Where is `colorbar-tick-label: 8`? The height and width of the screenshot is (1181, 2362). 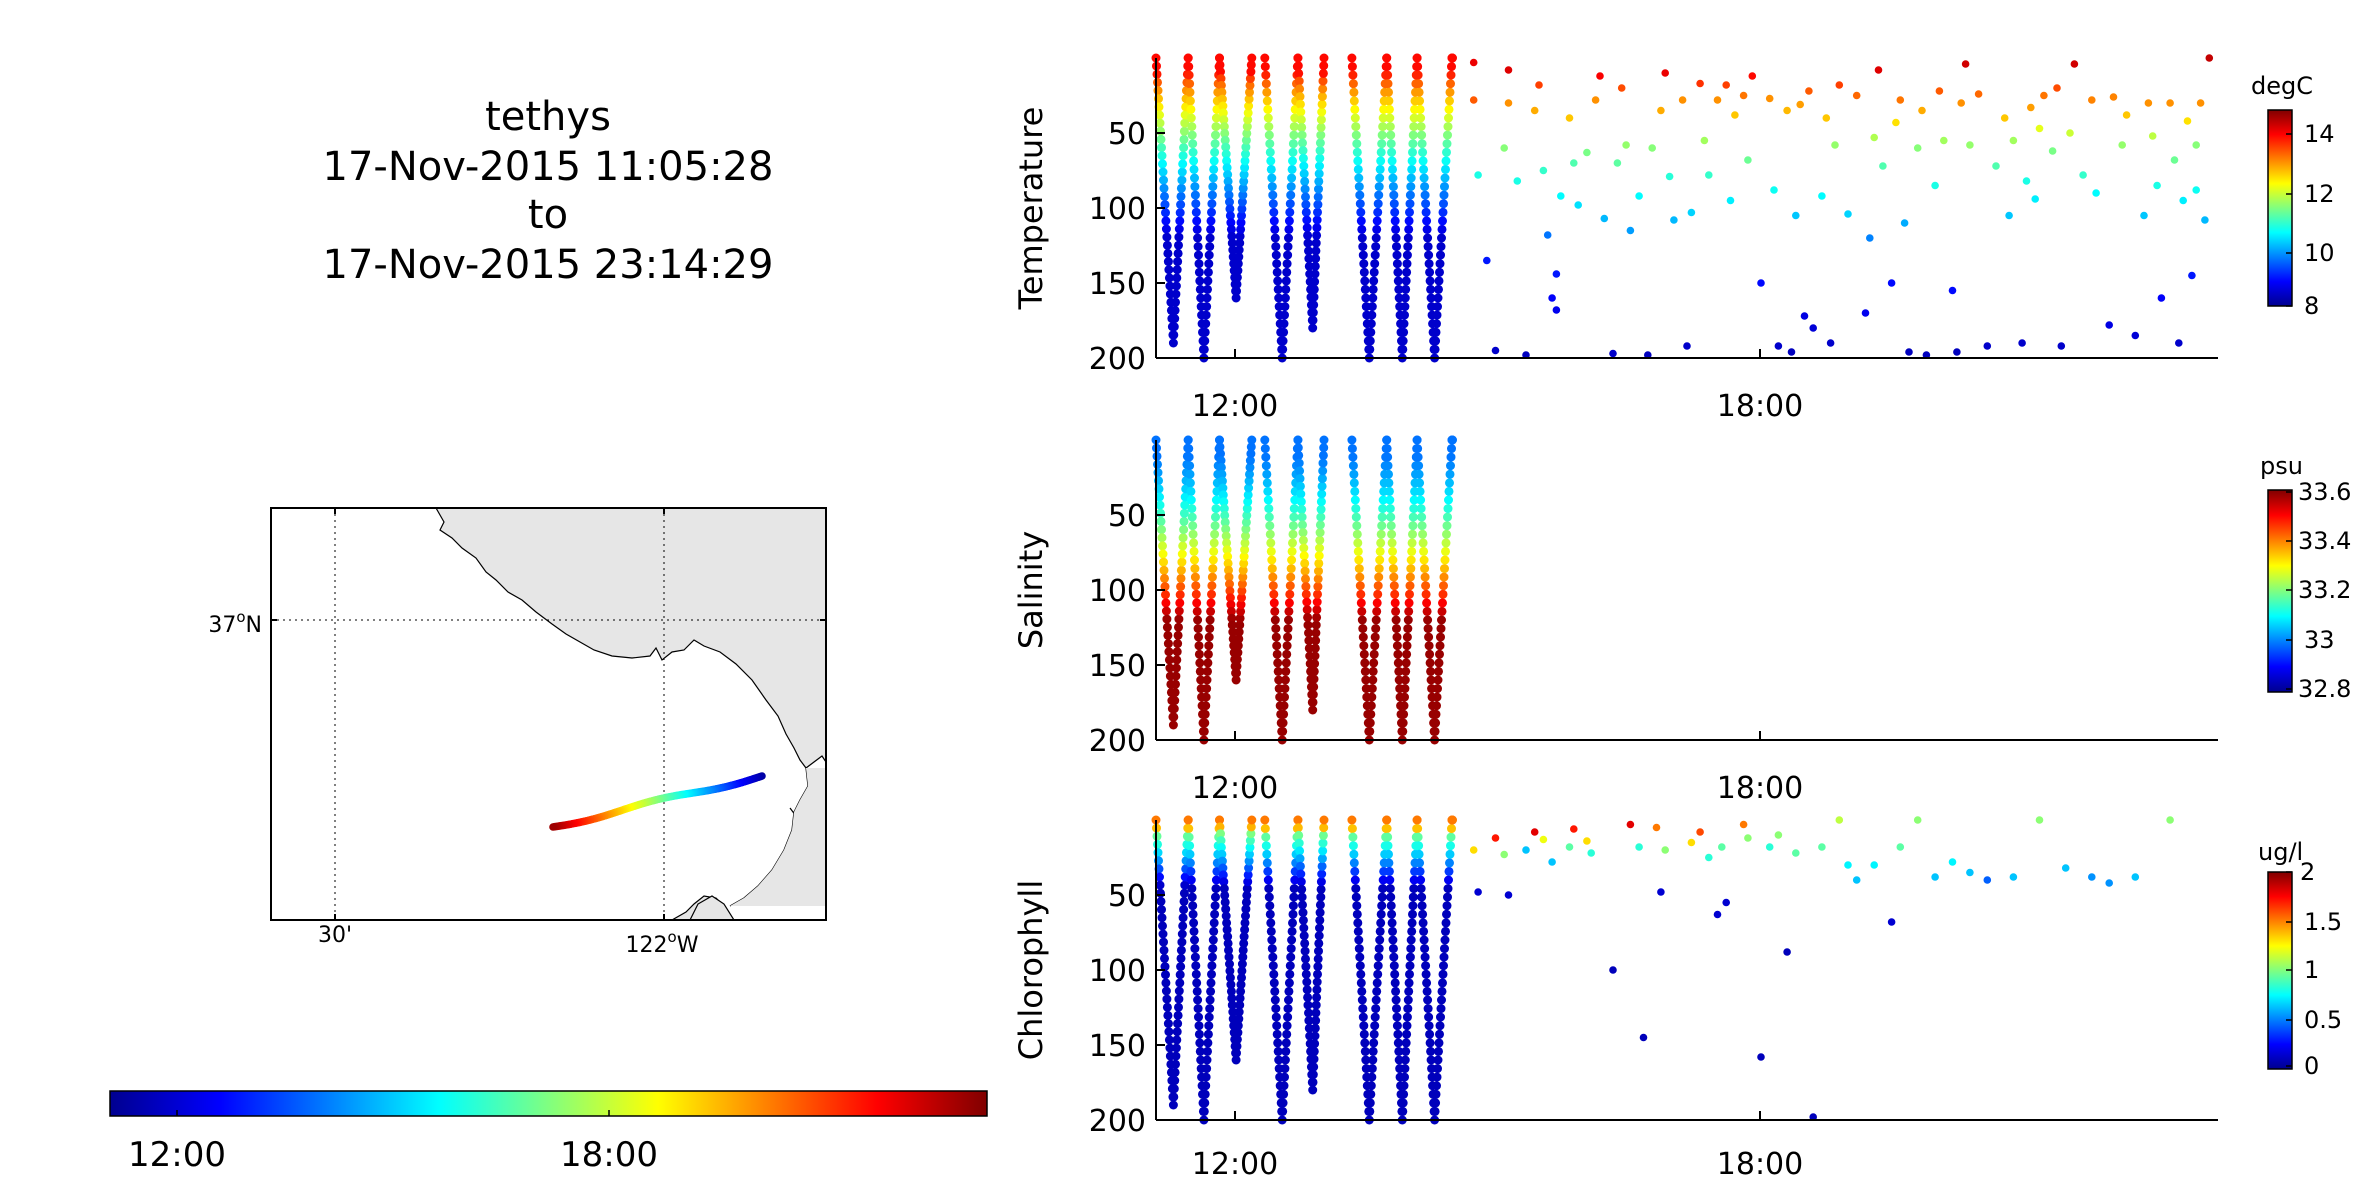
colorbar-tick-label: 8 is located at coordinates (2311, 306).